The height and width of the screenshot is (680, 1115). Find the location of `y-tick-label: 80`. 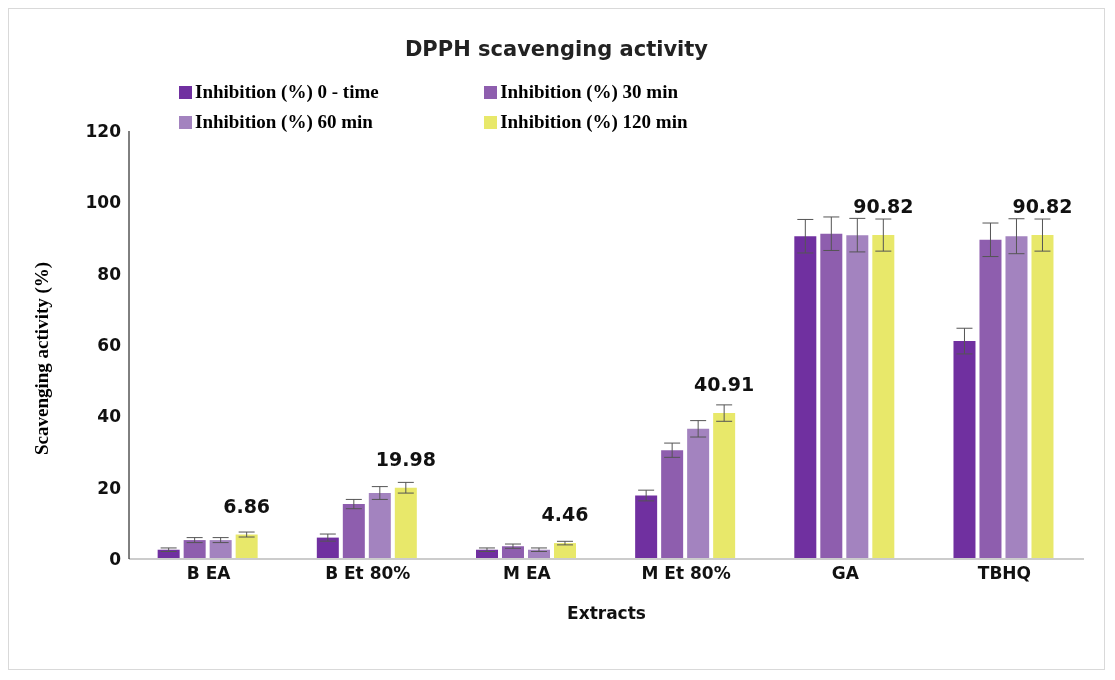

y-tick-label: 80 is located at coordinates (109, 273).